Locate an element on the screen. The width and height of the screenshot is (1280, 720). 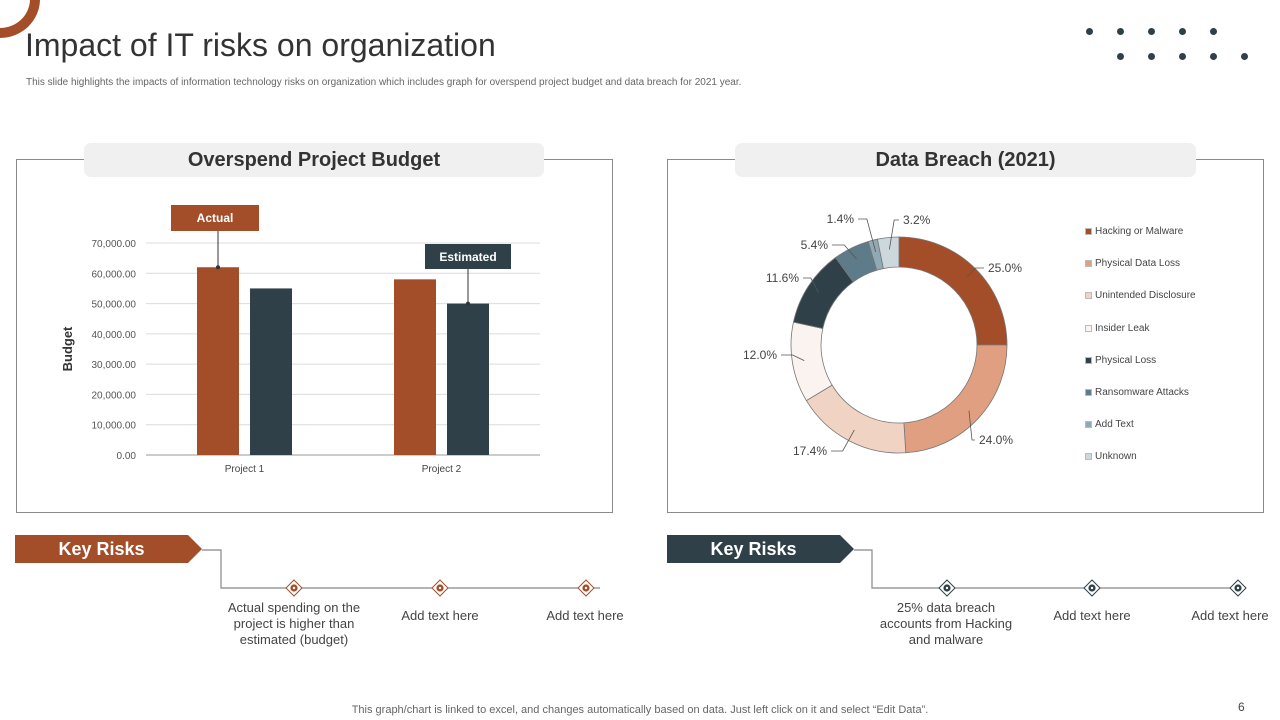
y-tick-label: 60,000.00 is located at coordinates (114, 274).